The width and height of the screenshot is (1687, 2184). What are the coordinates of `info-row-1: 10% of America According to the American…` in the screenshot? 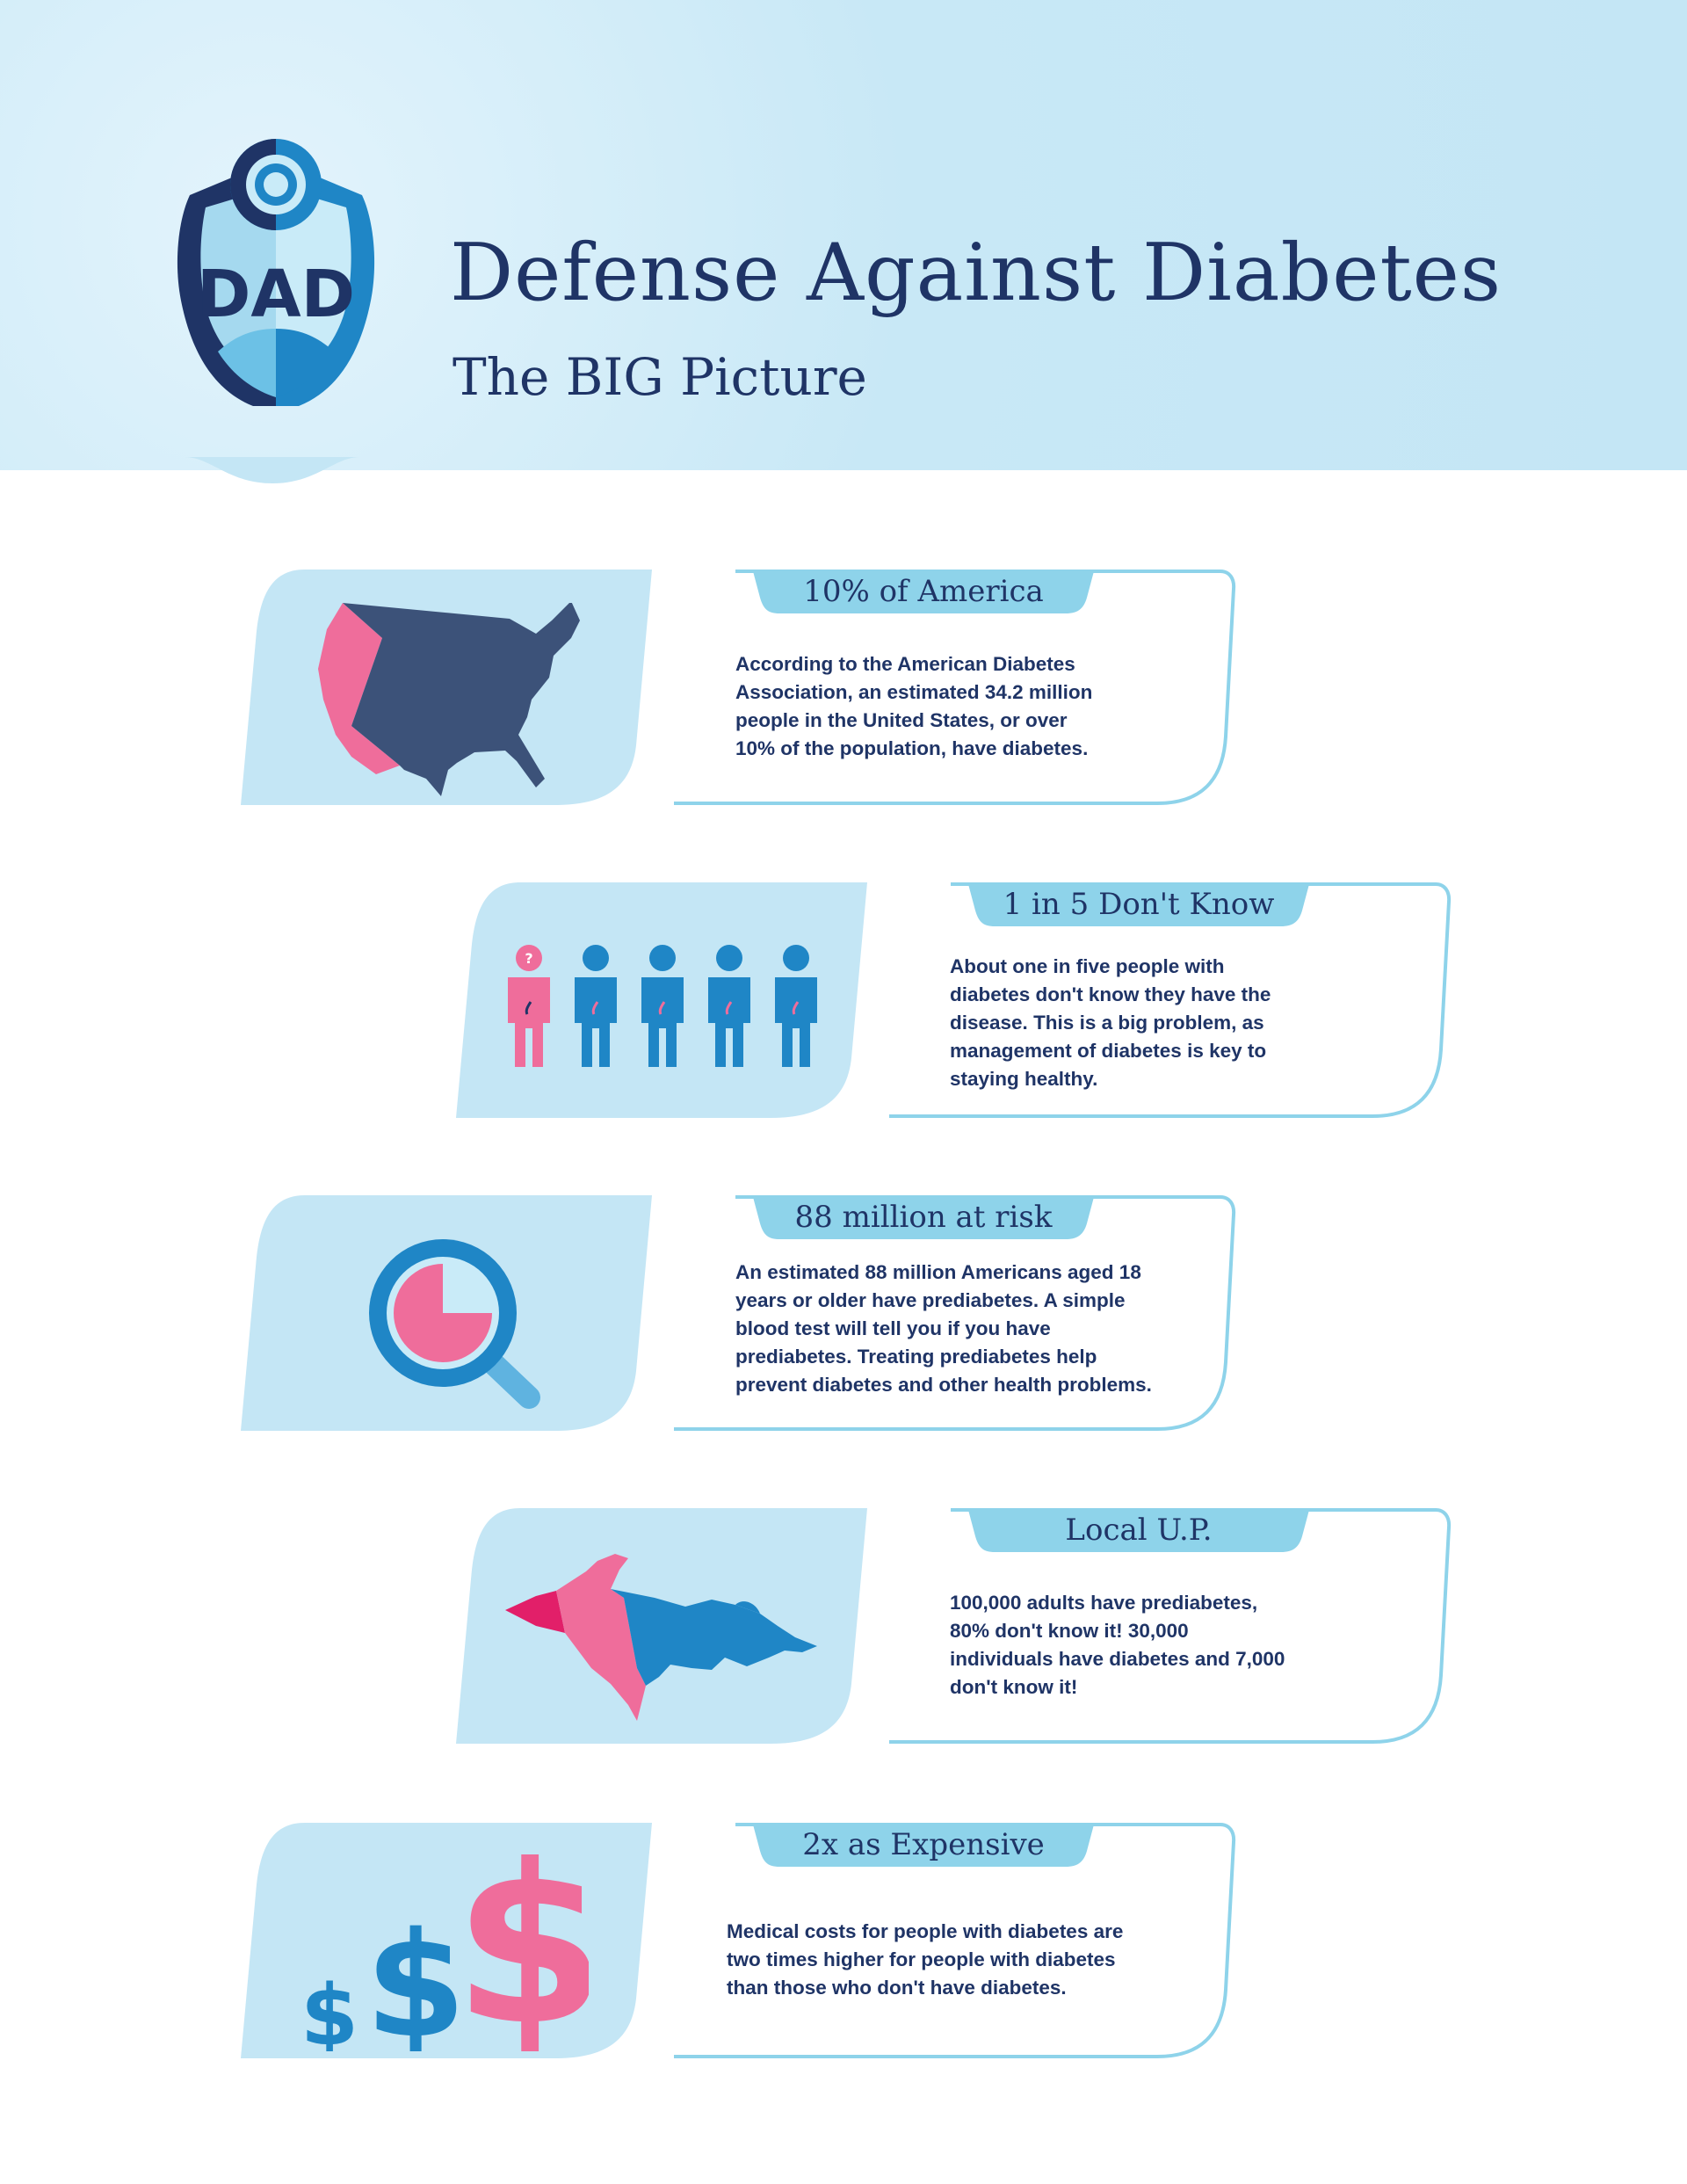 It's located at (843, 688).